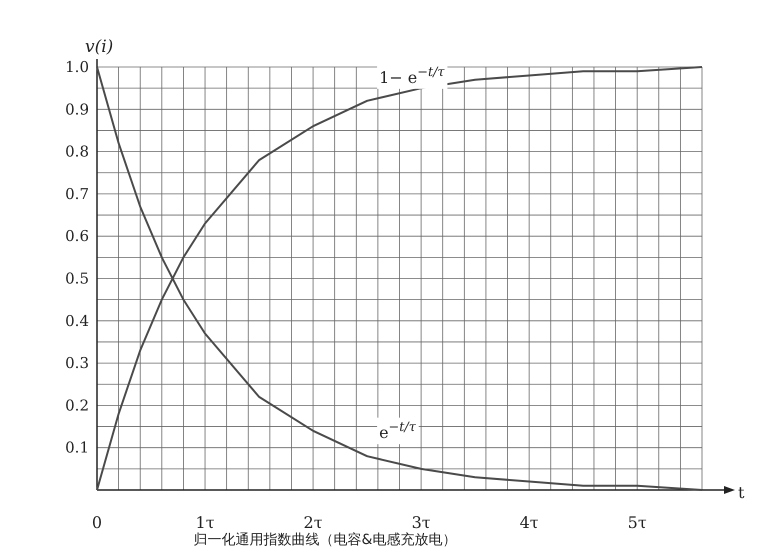 The height and width of the screenshot is (554, 774). What do you see at coordinates (741, 492) in the screenshot?
I see `x-axis-title: t` at bounding box center [741, 492].